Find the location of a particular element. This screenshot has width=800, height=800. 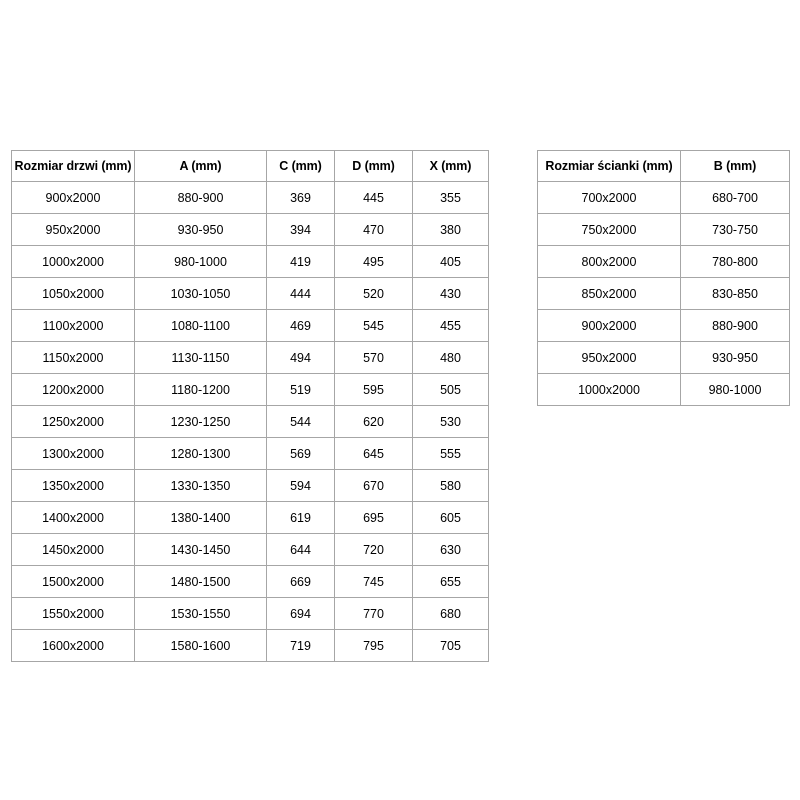

table-row: 1000x2000 980-1000 419 495 405 is located at coordinates (250, 261).